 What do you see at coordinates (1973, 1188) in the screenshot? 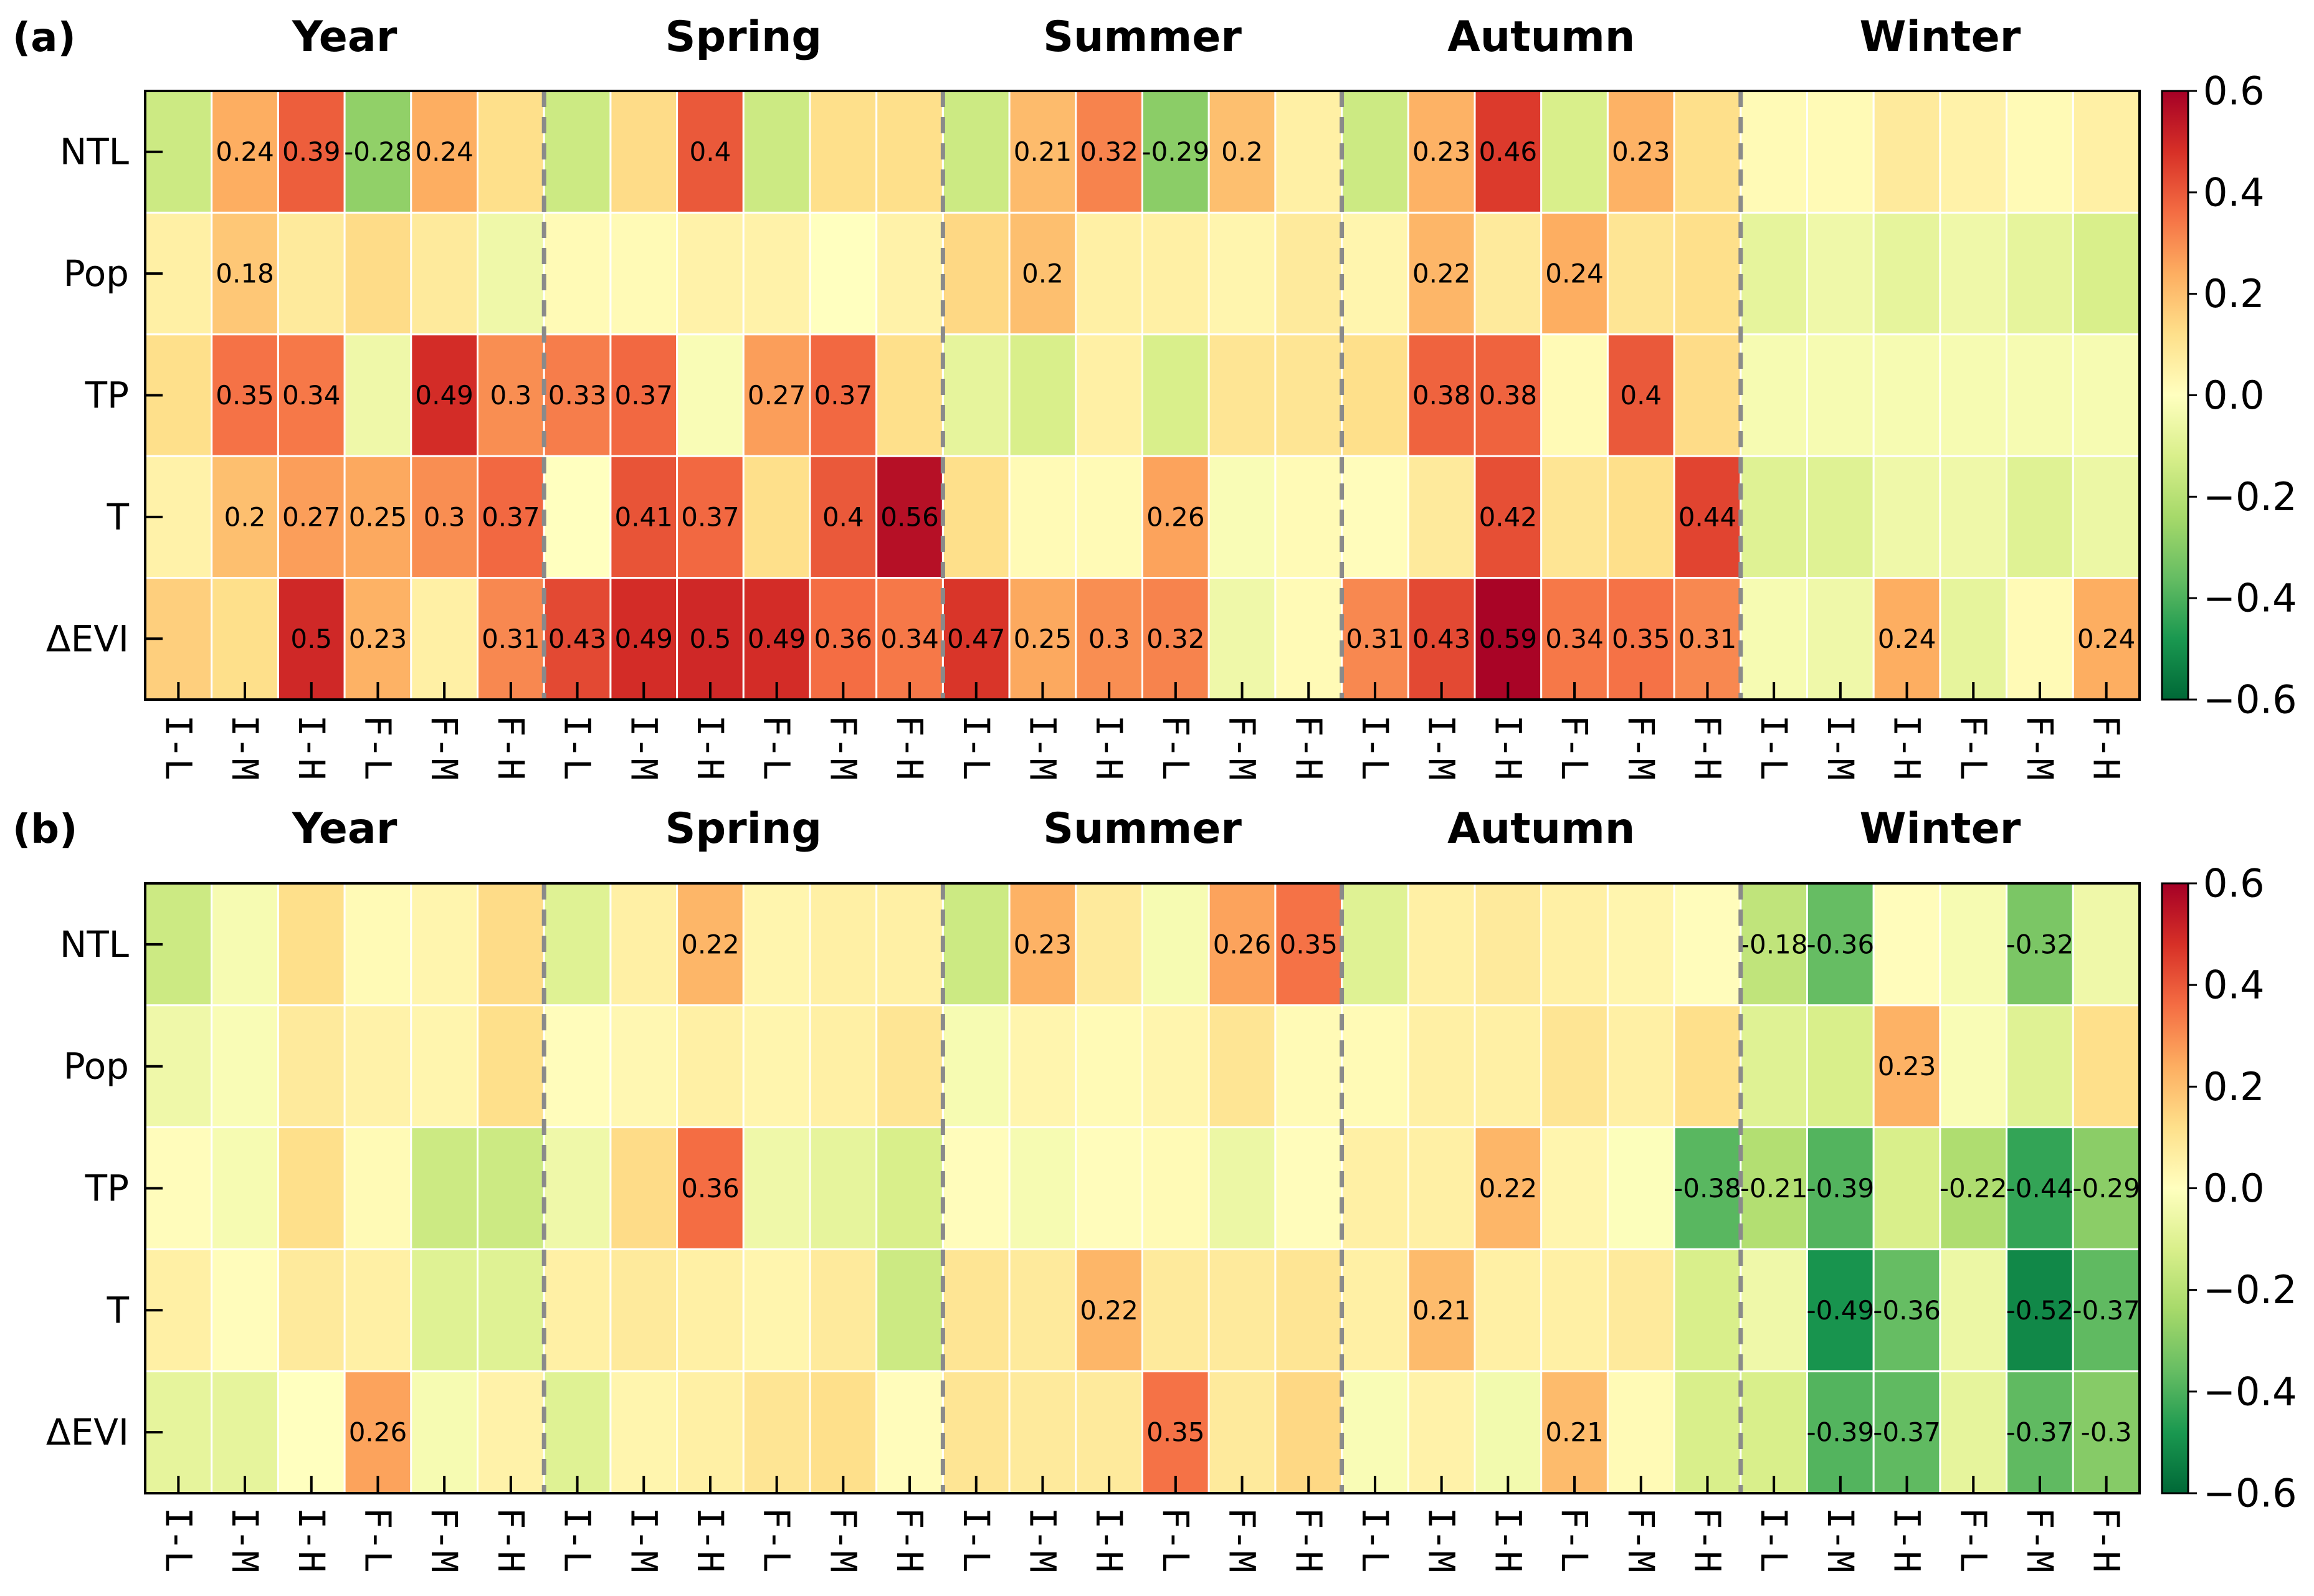
I see `cell-value-label: -0.22` at bounding box center [1973, 1188].